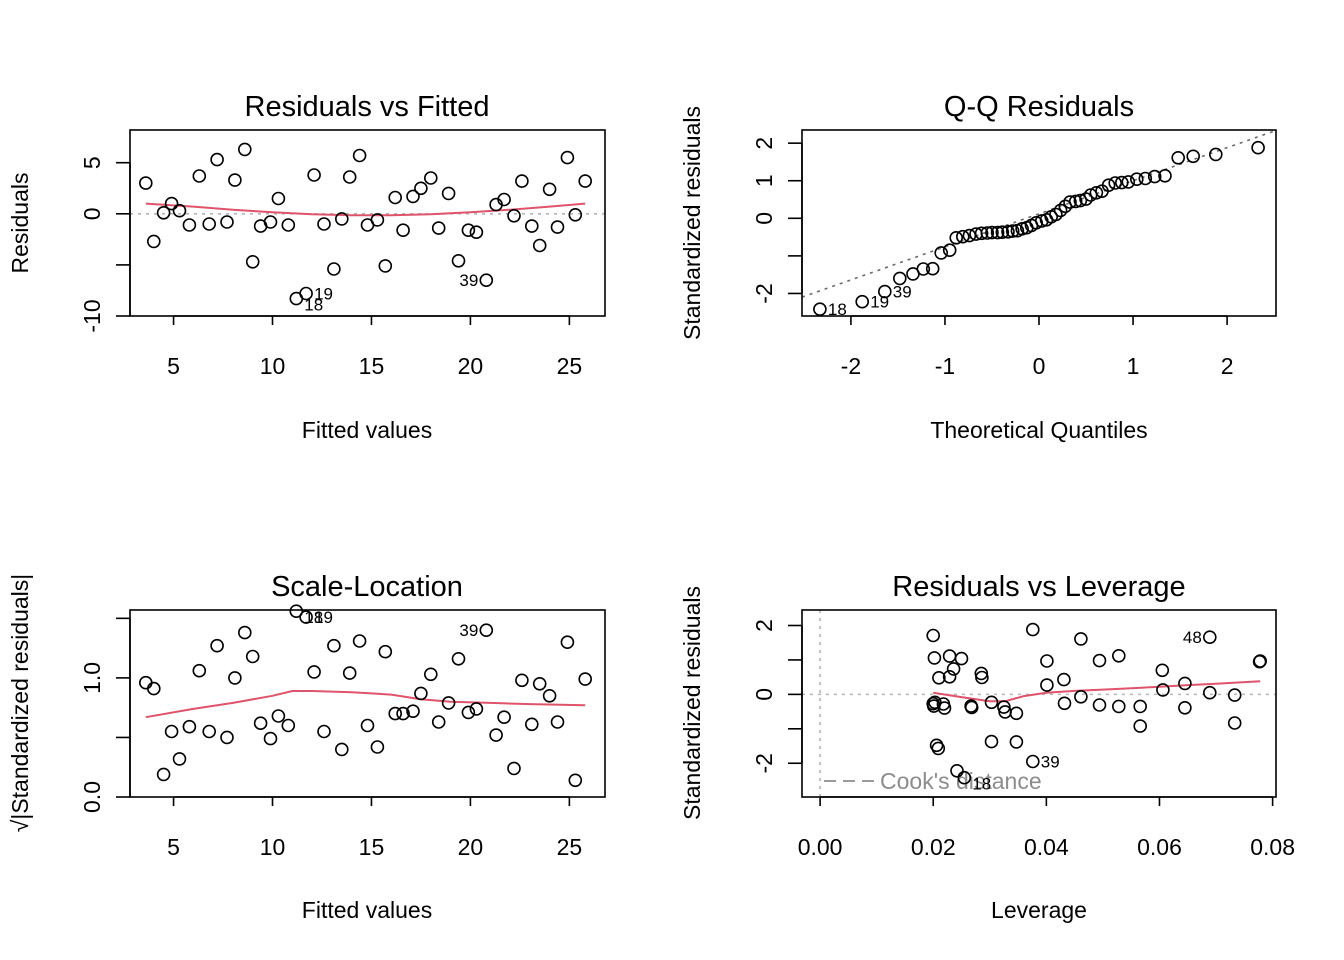 This screenshot has height=960, width=1344. I want to click on smooth-line, so click(365, 704).